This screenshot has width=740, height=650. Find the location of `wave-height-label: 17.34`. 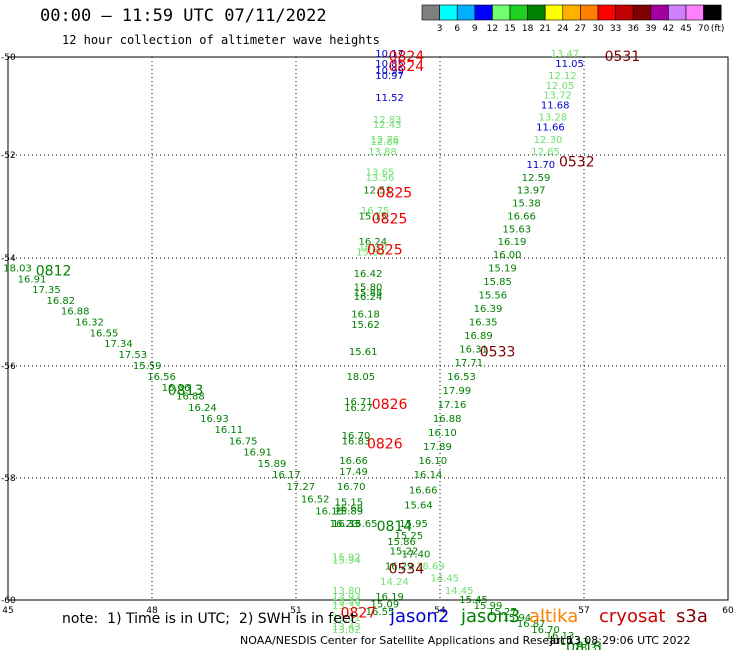

wave-height-label: 17.34 is located at coordinates (118, 344).